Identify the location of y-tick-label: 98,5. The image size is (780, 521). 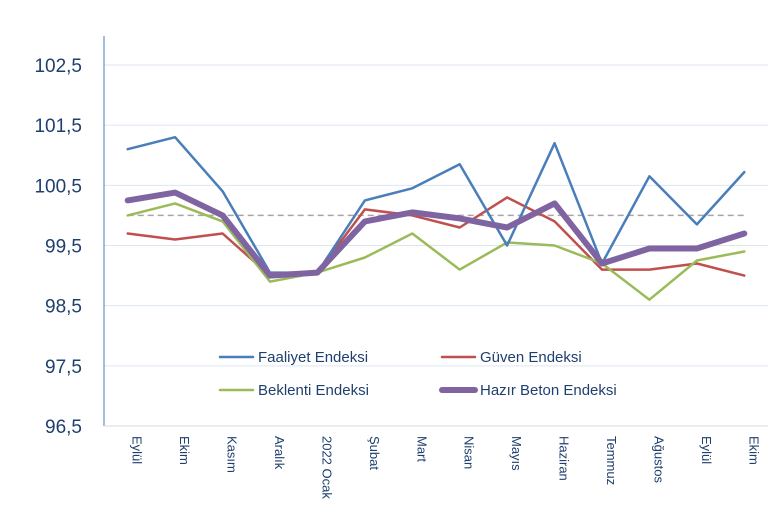
(63, 307).